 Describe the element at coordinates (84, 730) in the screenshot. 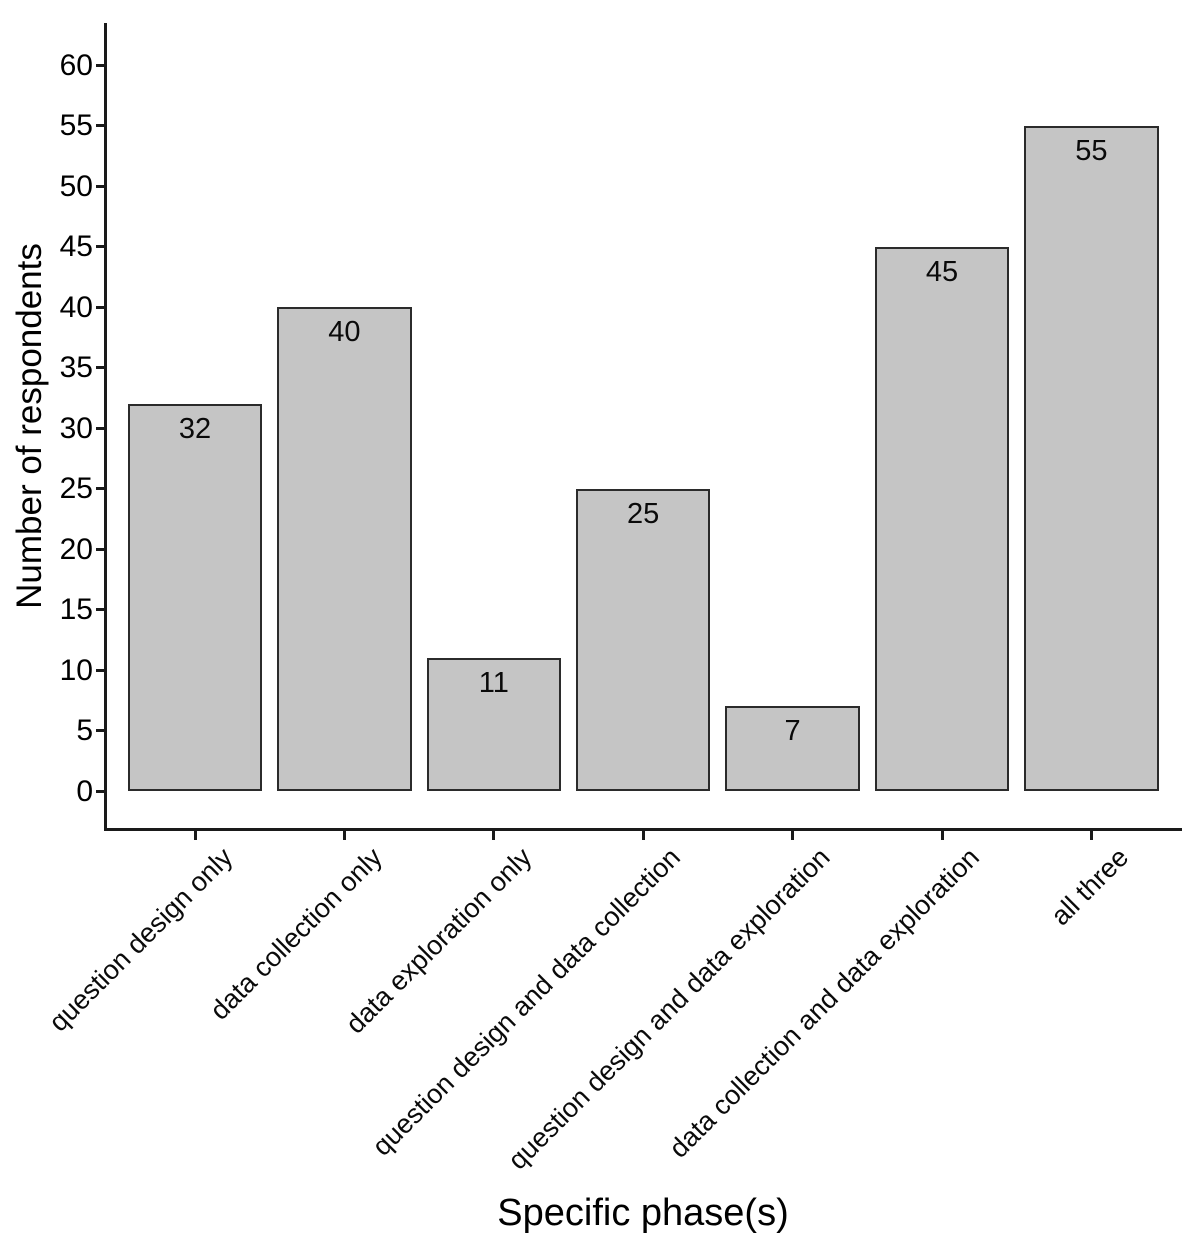

I see `y-axis-tick-label: 5` at that location.